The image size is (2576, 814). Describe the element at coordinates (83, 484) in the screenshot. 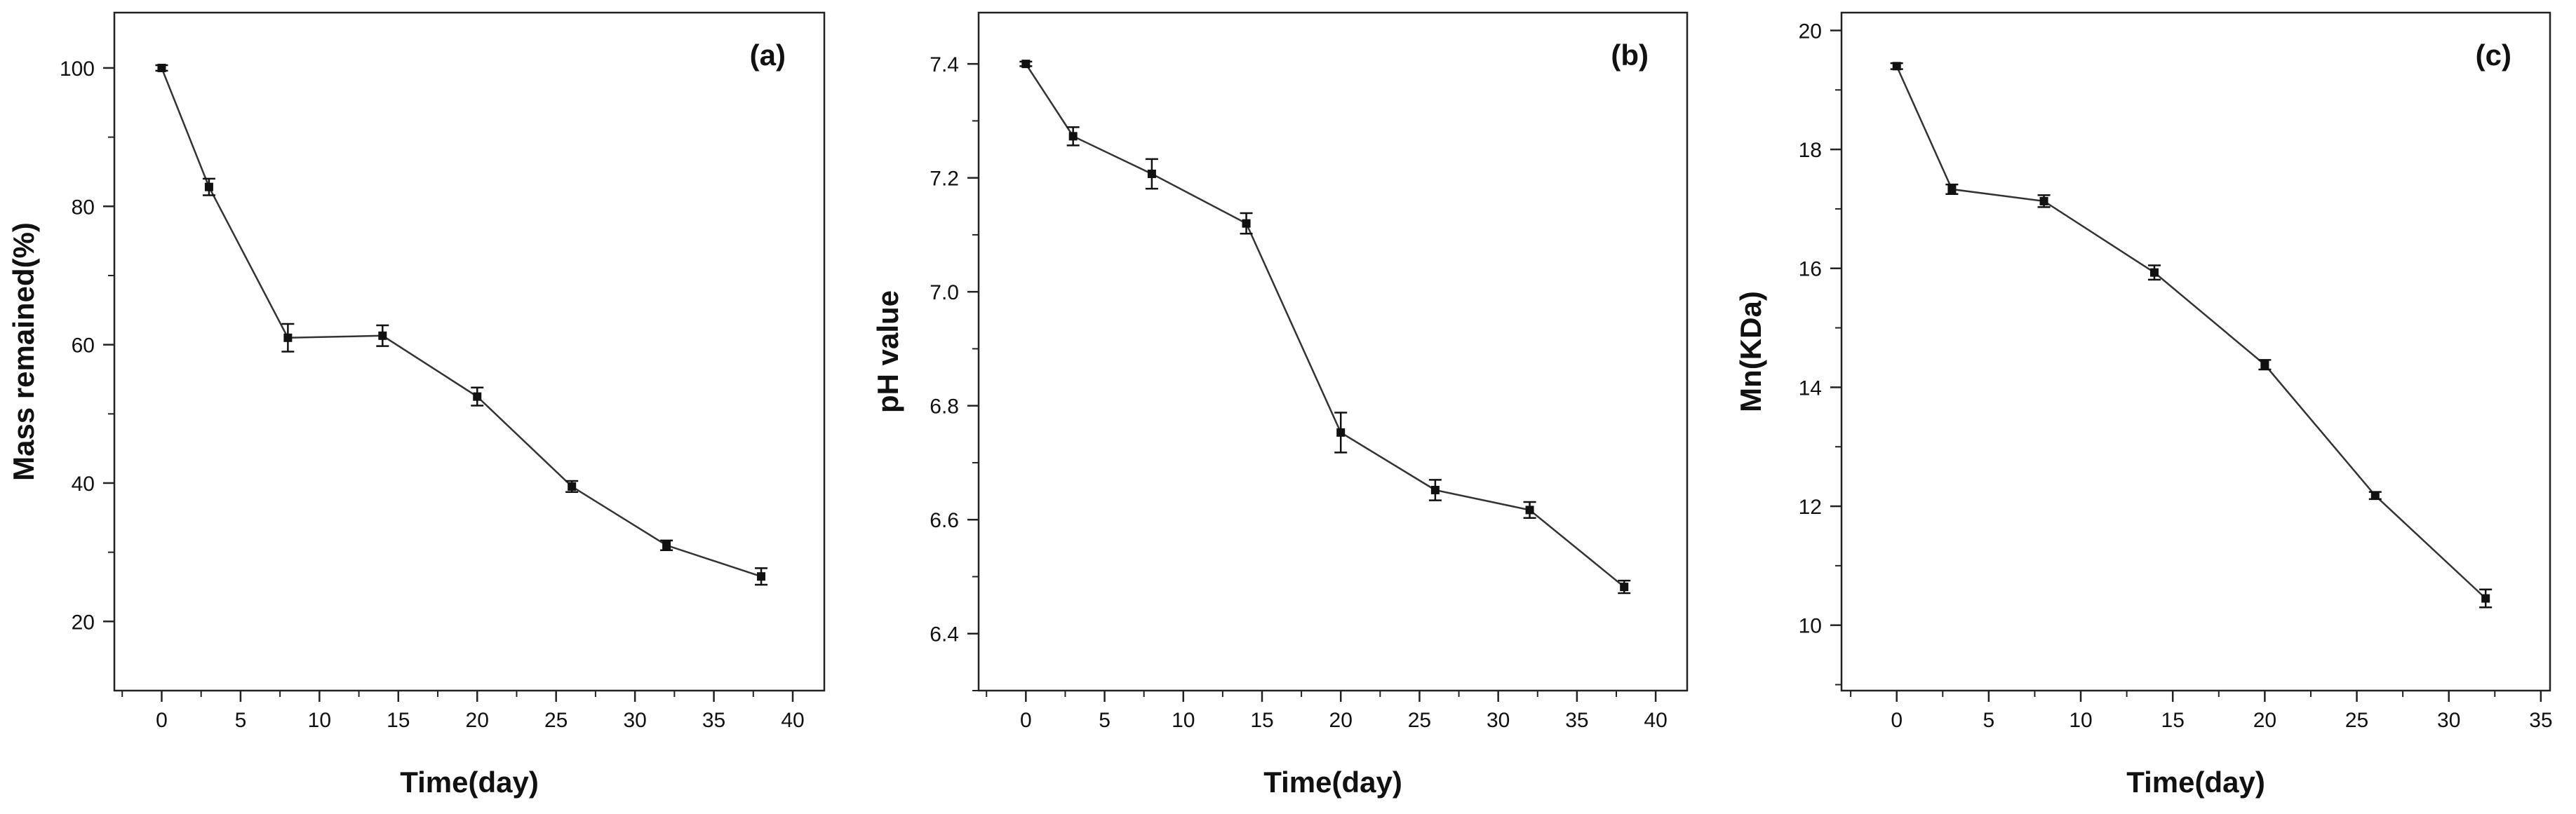

I see `y-tick-label: 40` at that location.